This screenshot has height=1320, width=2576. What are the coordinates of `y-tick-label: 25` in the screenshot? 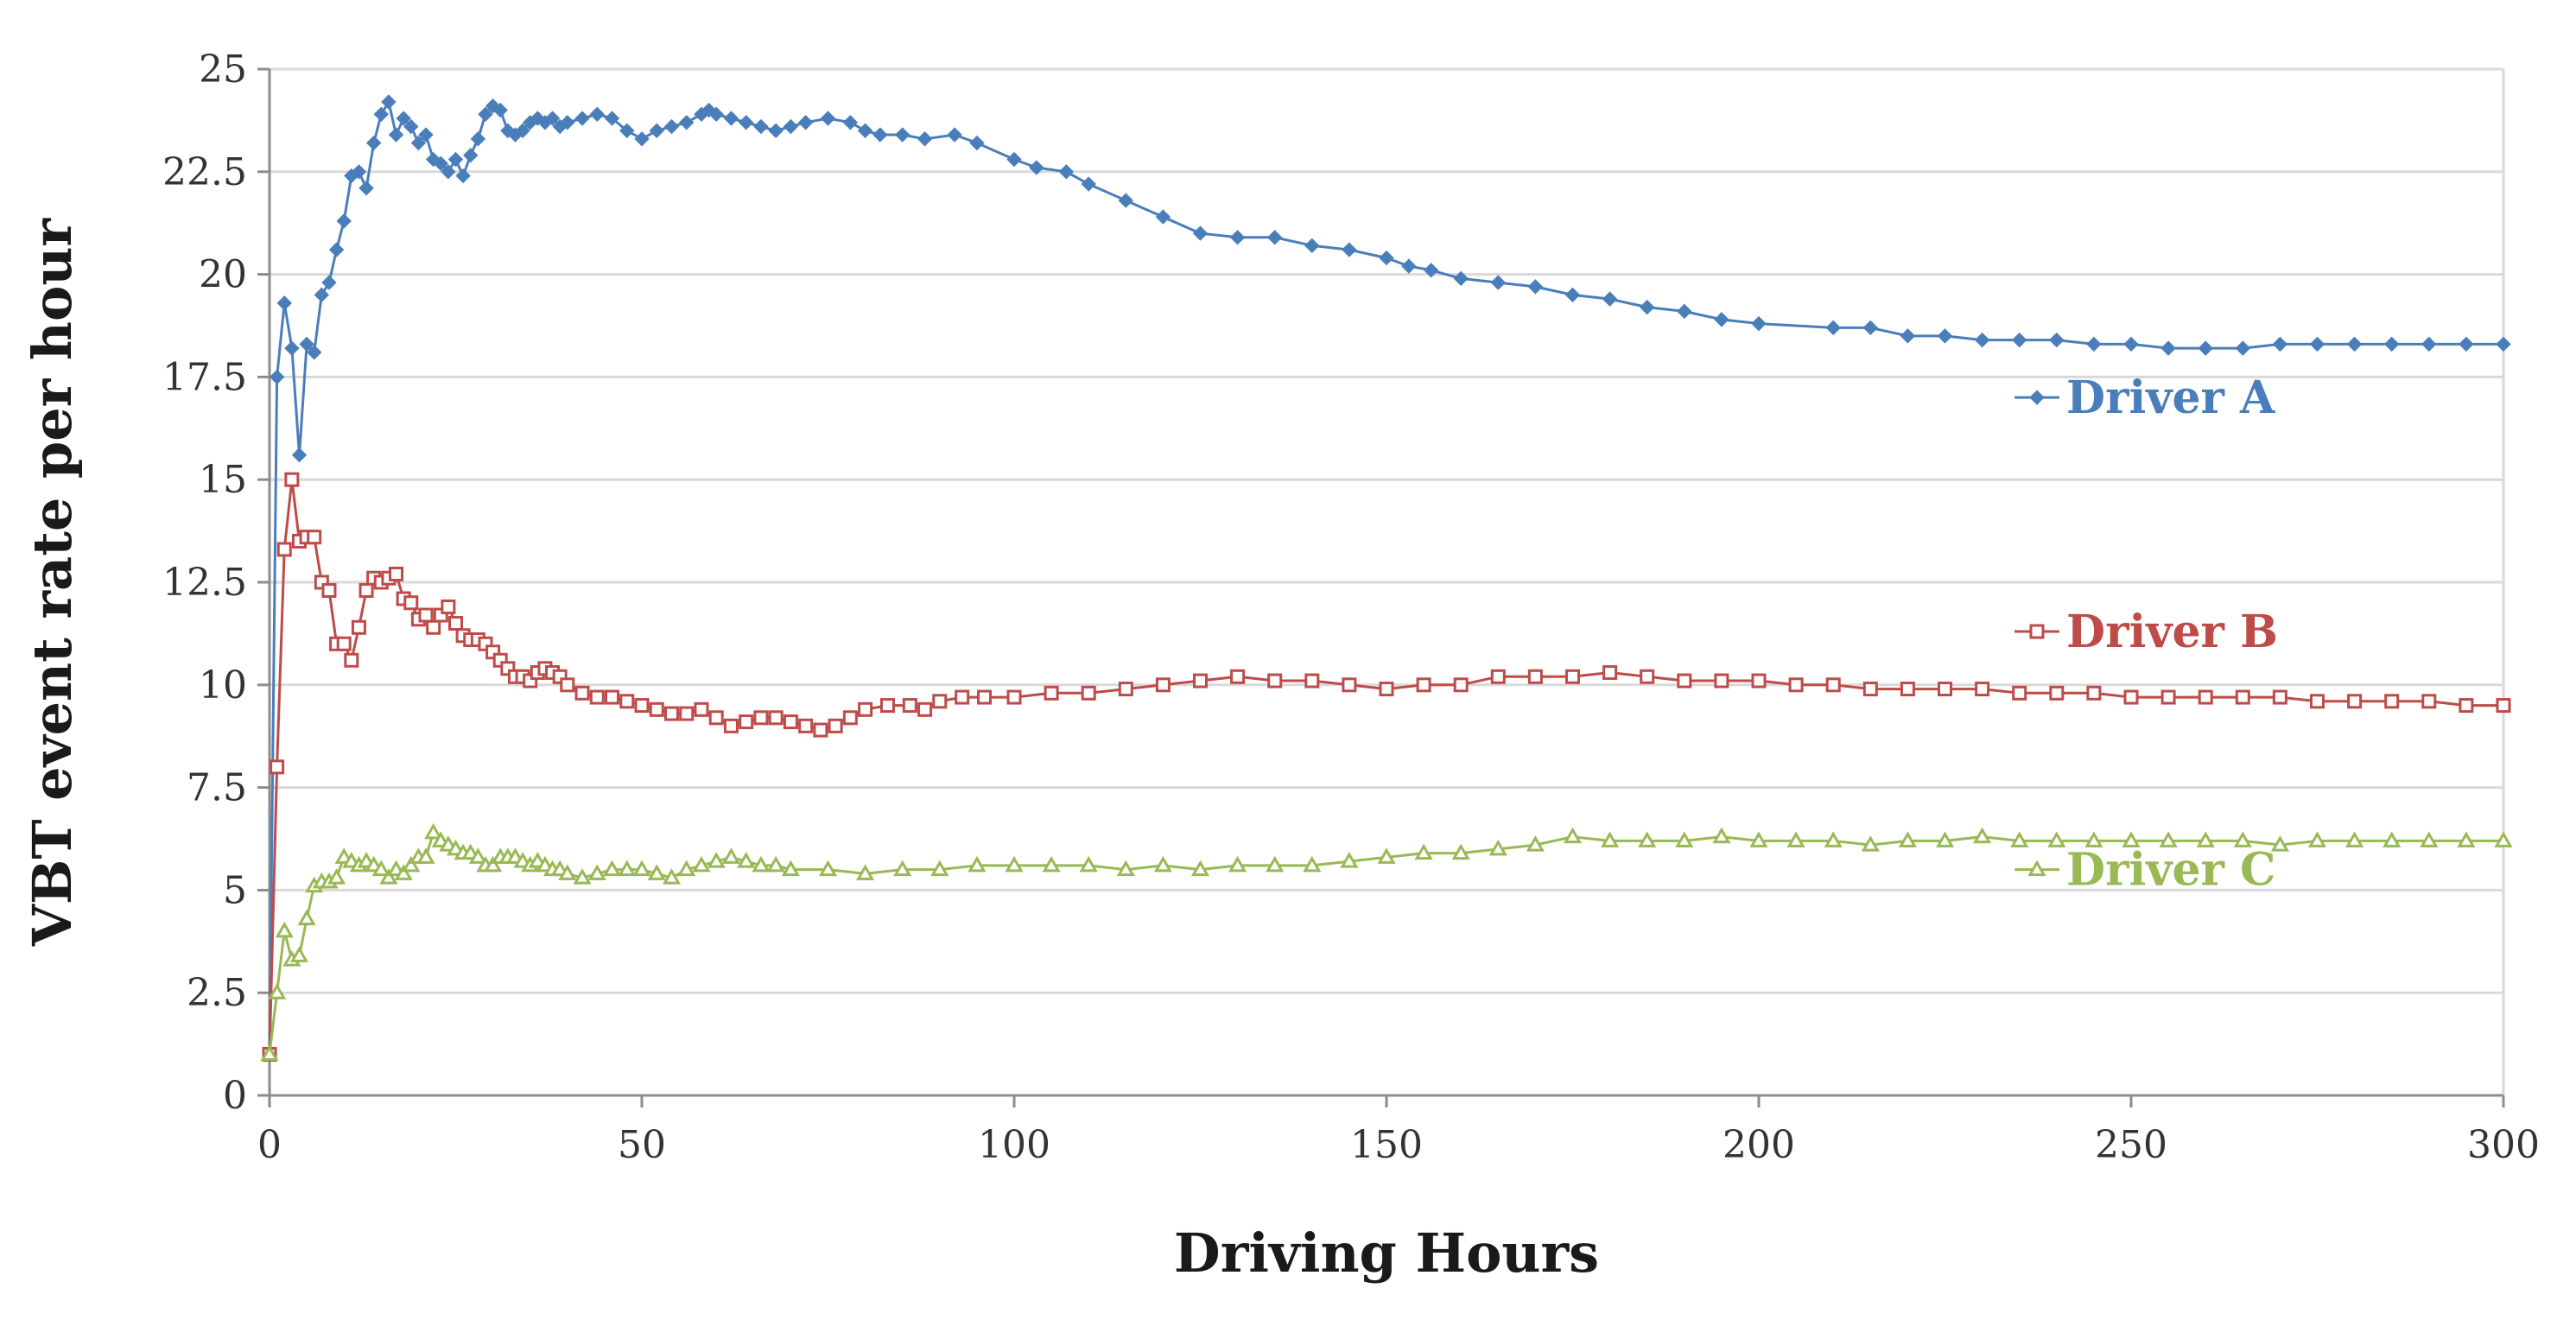 It's located at (223, 70).